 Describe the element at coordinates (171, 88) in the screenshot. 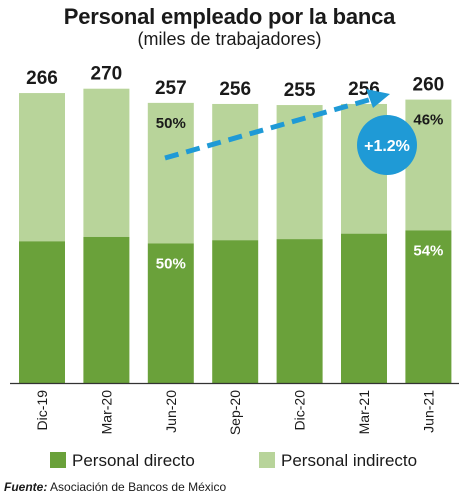

I see `total-label-jun-20: 257` at that location.